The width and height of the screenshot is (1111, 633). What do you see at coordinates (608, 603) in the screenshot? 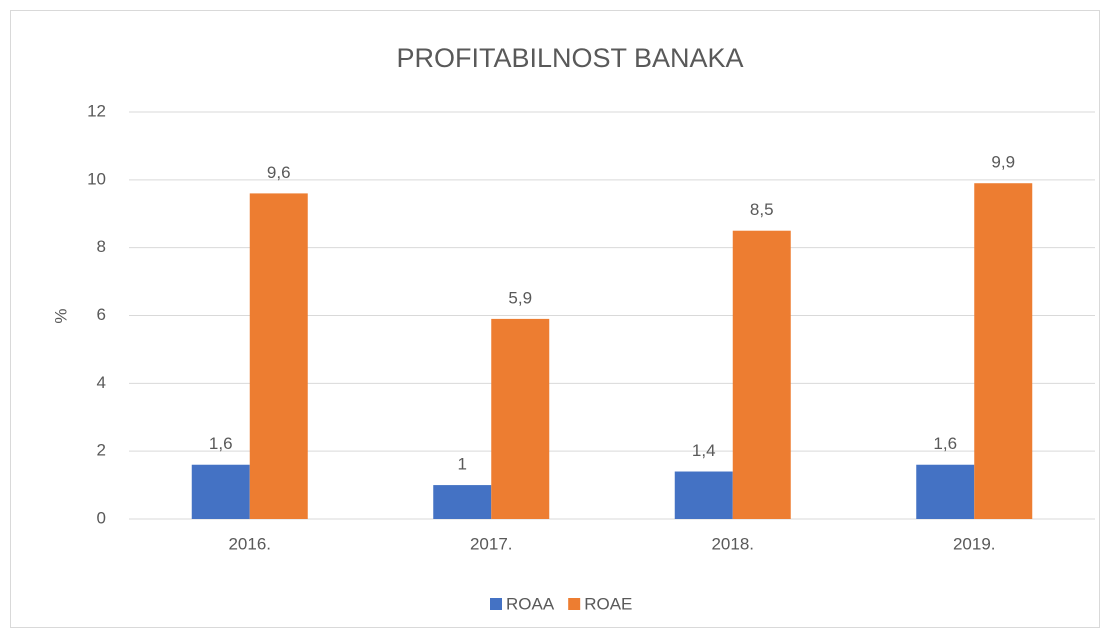
I see `legend-label: ROAE` at bounding box center [608, 603].